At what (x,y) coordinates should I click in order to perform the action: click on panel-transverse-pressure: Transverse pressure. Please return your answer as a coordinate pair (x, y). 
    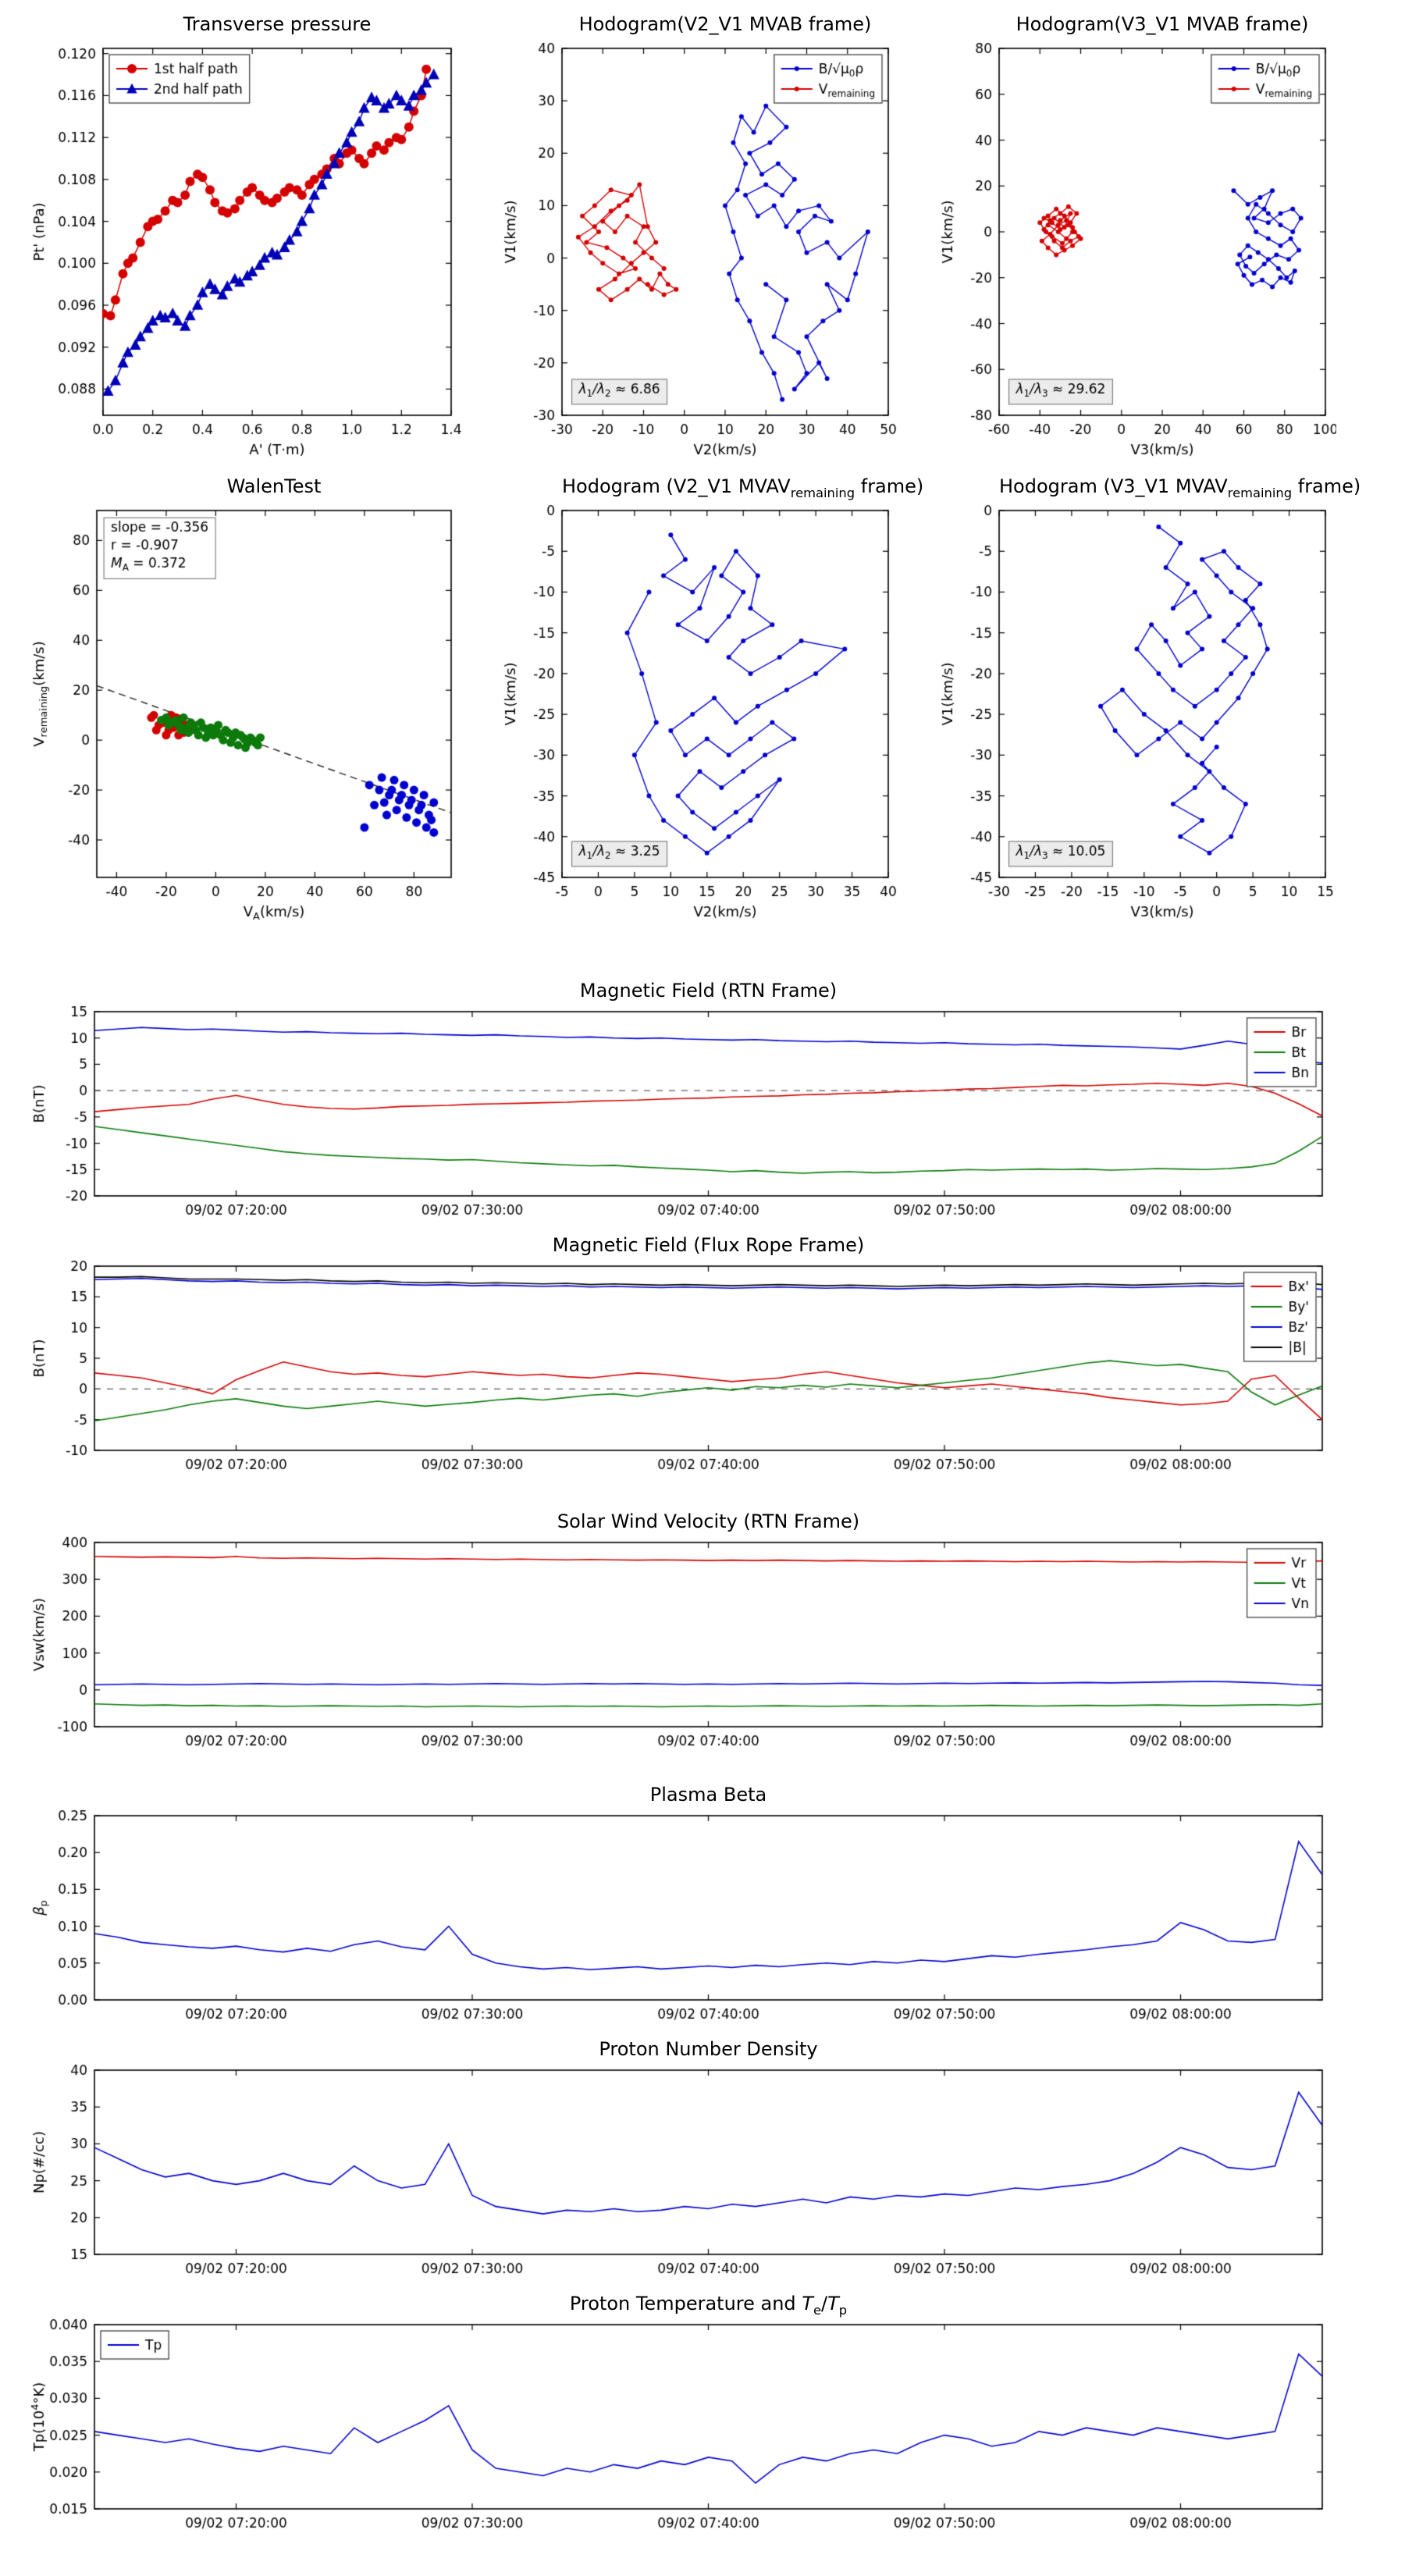
    Looking at the image, I should click on (245, 237).